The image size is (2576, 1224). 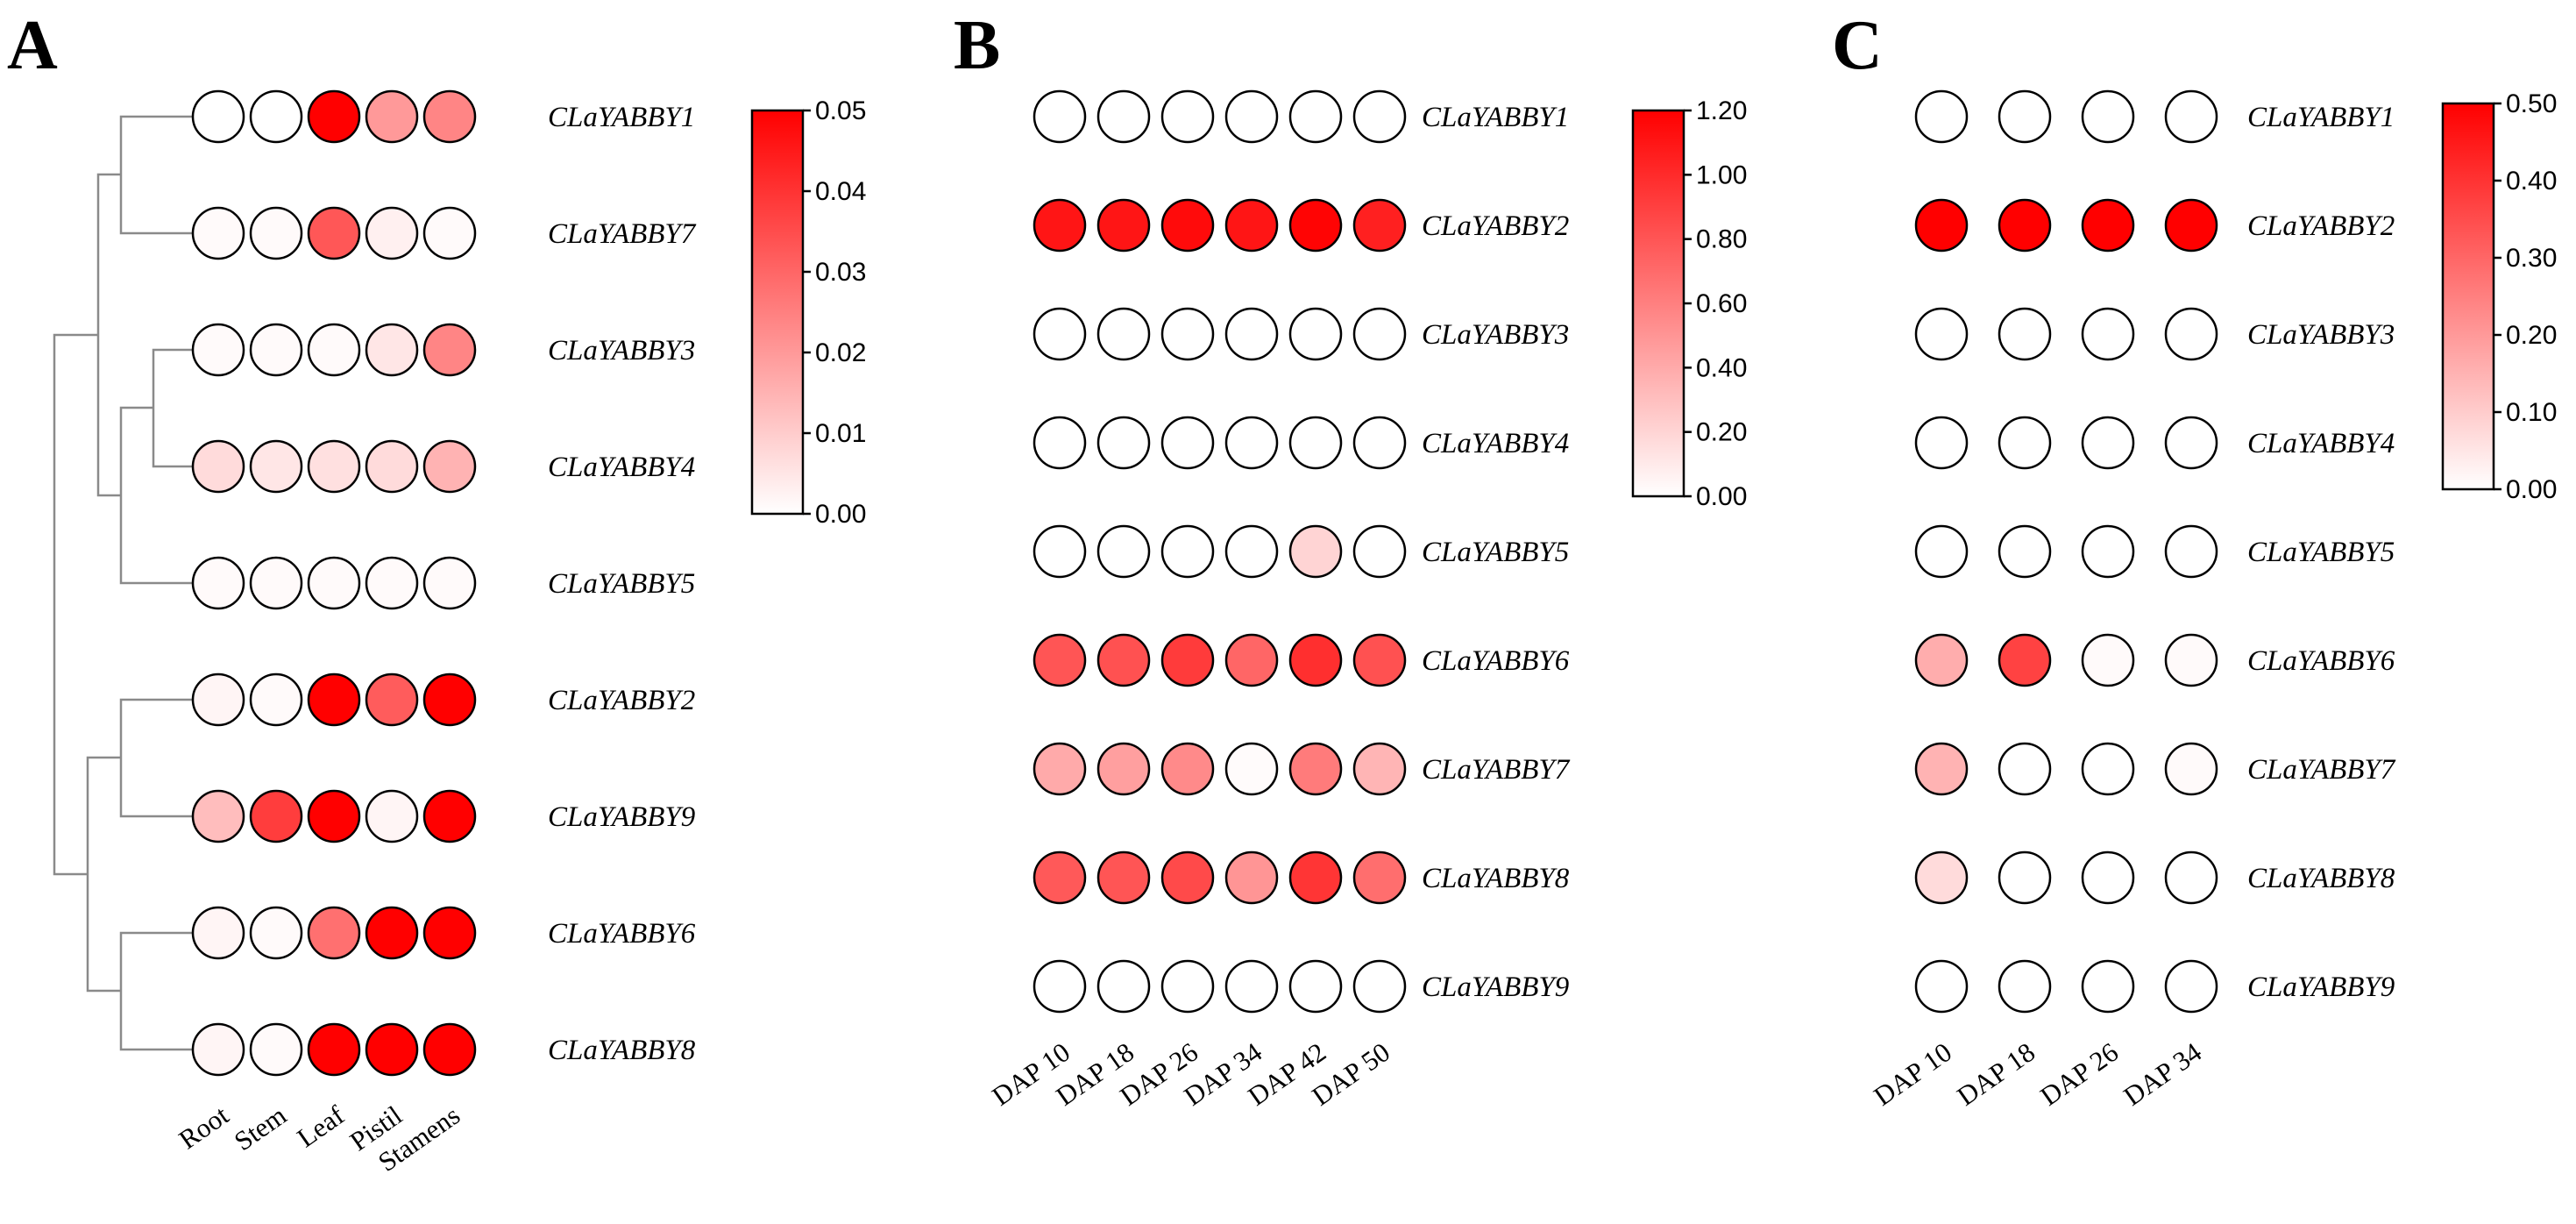 I want to click on column-label: DAP 26, so click(x=2079, y=1074).